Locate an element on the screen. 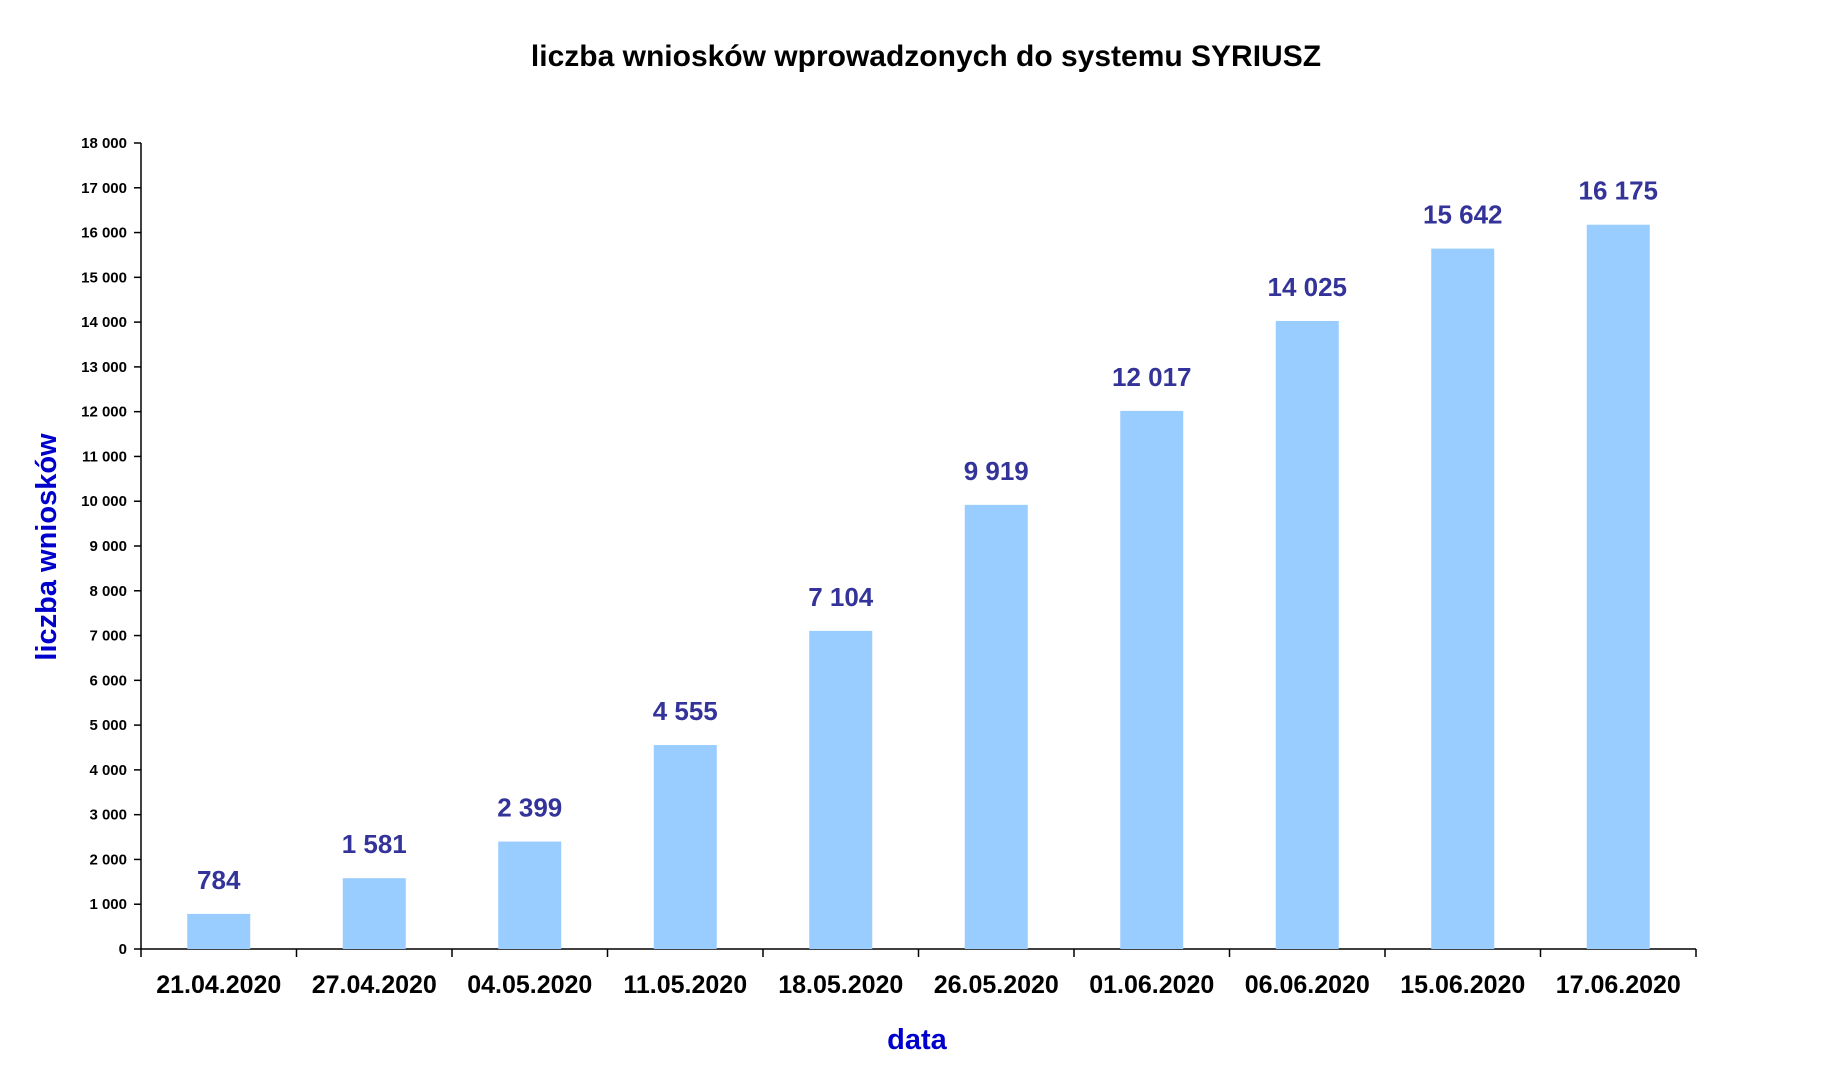 The image size is (1825, 1084). data-label: 2 399 is located at coordinates (529, 808).